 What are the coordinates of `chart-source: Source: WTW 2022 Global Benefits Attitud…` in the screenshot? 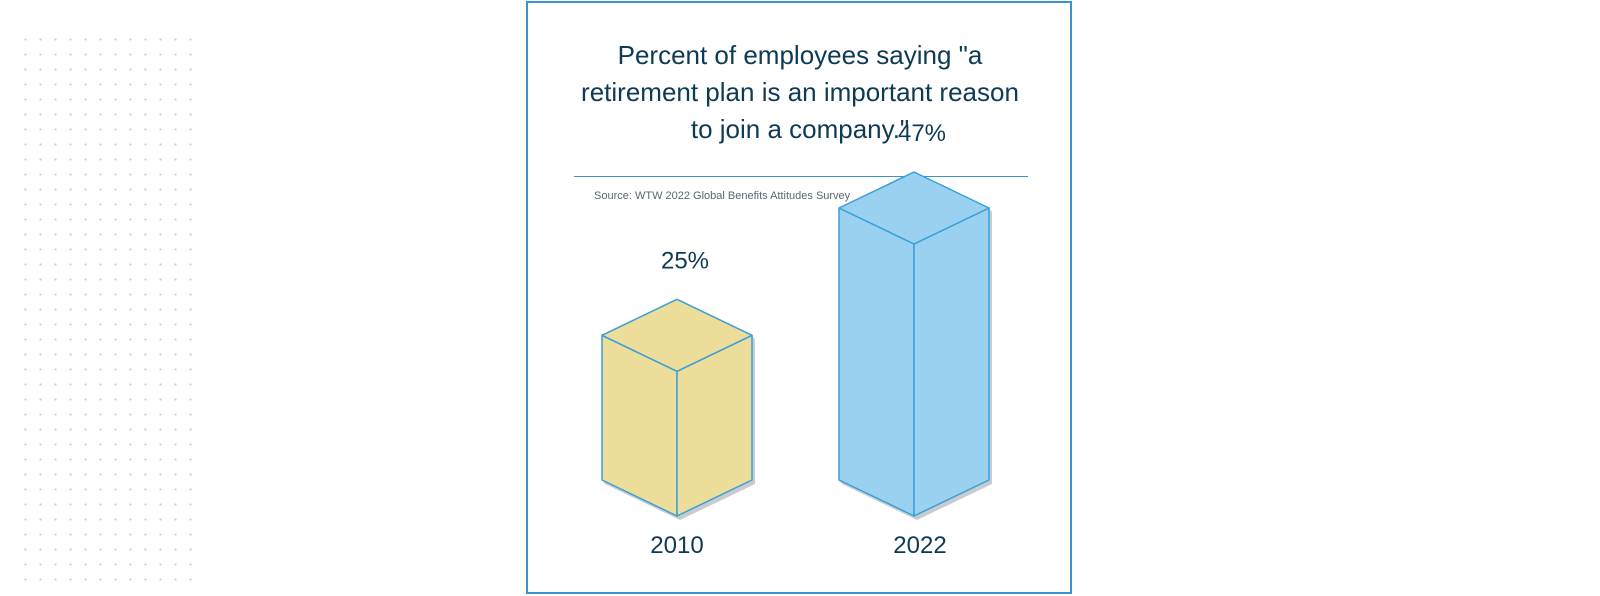 It's located at (722, 196).